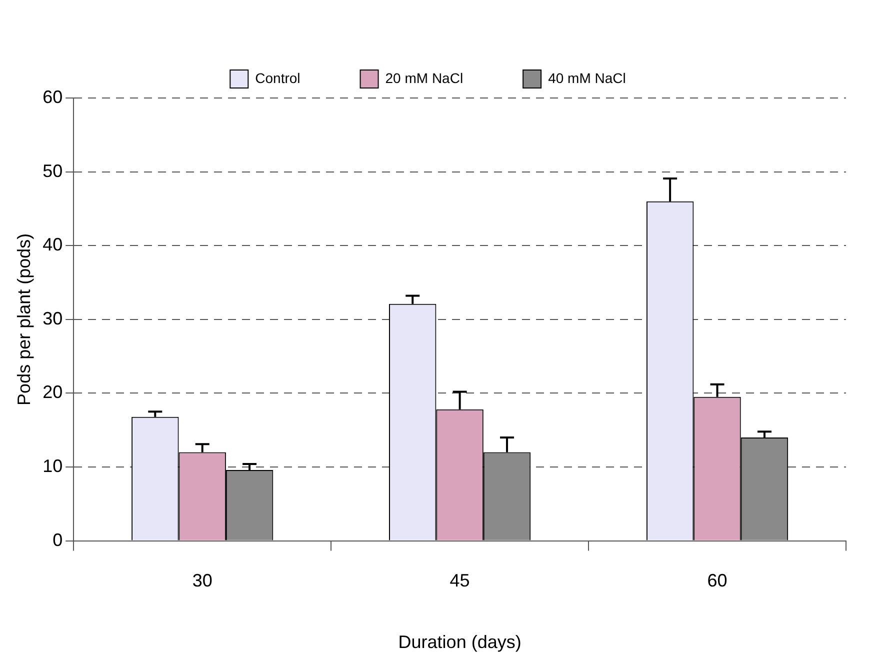  What do you see at coordinates (52, 170) in the screenshot?
I see `y-tick-label: 50` at bounding box center [52, 170].